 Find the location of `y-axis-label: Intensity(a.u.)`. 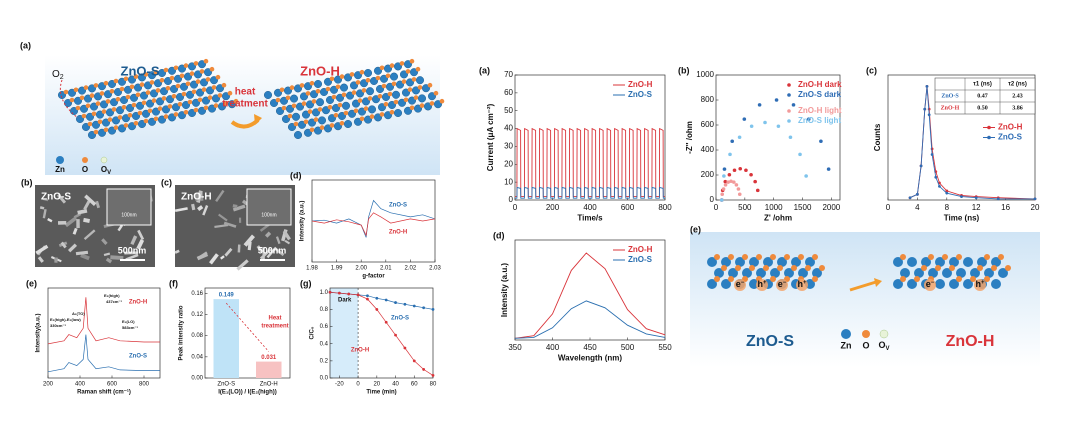

y-axis-label: Intensity(a.u.) is located at coordinates (39, 332).